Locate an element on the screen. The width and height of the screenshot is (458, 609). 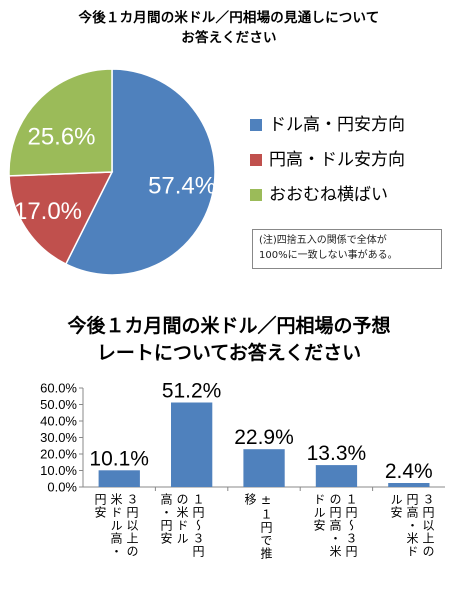
bar-value-label: 2.4% is located at coordinates (409, 471).